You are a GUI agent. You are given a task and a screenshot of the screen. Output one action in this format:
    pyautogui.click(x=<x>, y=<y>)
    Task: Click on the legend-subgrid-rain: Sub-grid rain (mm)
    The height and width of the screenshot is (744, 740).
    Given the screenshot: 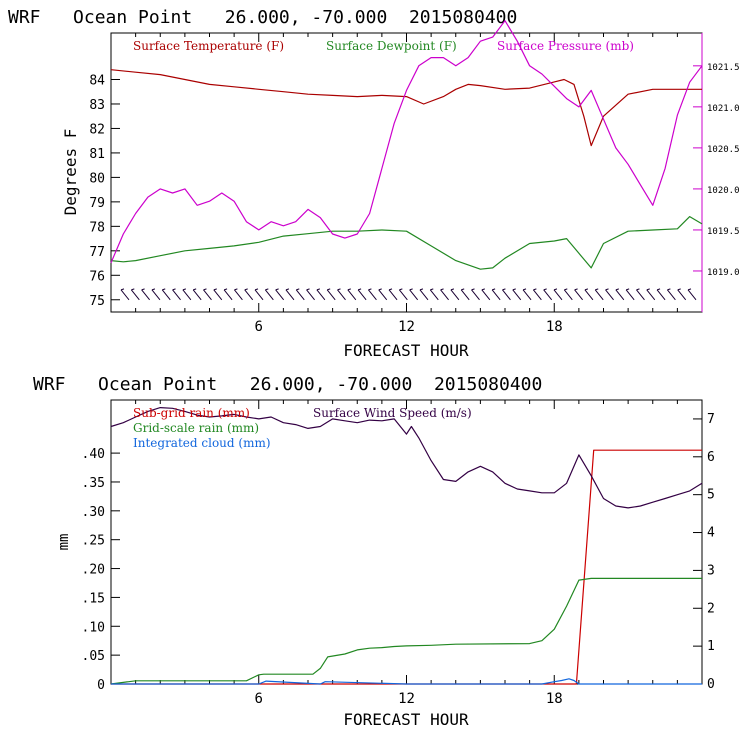 What is the action you would take?
    pyautogui.click(x=191, y=413)
    